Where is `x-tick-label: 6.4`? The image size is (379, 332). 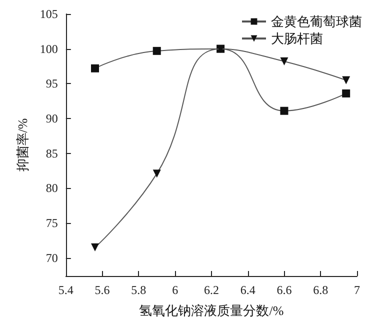 x-tick-label: 6.4 is located at coordinates (248, 290).